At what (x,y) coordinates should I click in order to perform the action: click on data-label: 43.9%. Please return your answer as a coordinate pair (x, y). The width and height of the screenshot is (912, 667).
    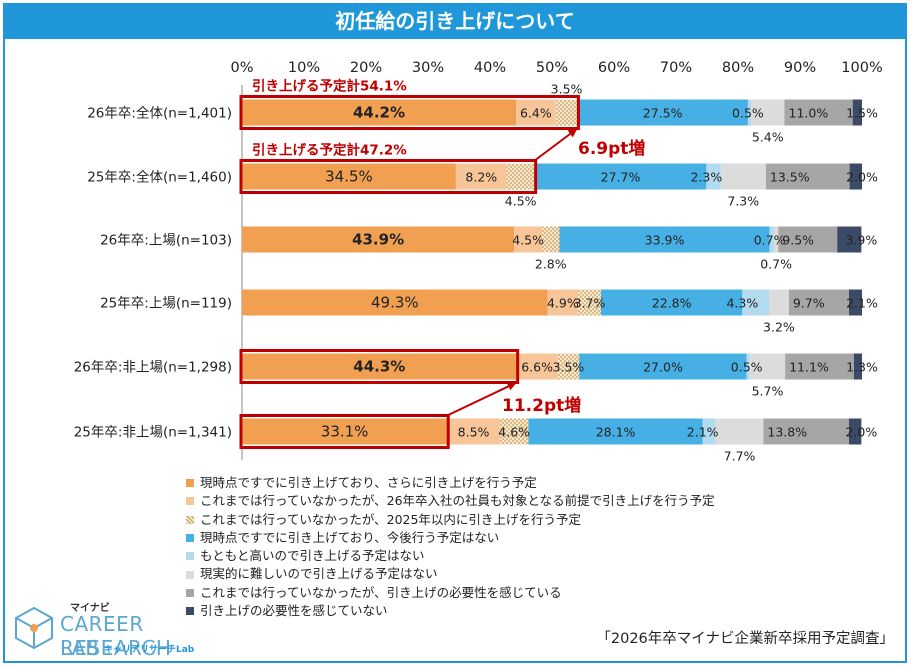
    Looking at the image, I should click on (378, 240).